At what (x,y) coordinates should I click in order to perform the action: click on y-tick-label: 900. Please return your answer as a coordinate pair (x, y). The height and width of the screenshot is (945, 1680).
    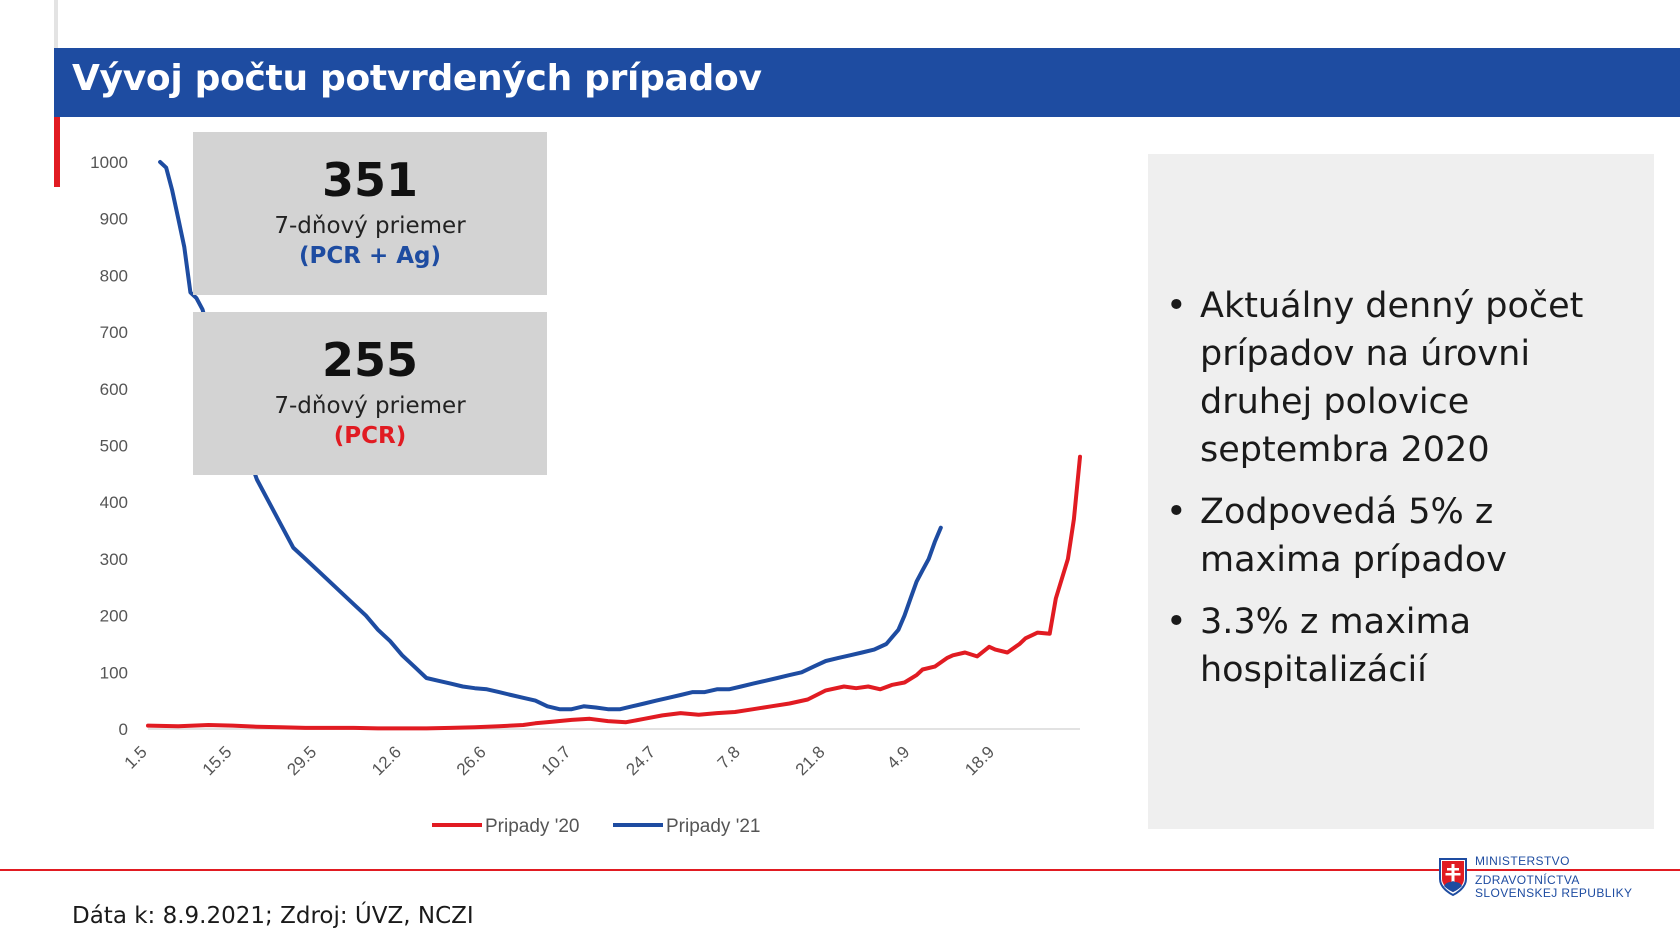
    Looking at the image, I should click on (114, 219).